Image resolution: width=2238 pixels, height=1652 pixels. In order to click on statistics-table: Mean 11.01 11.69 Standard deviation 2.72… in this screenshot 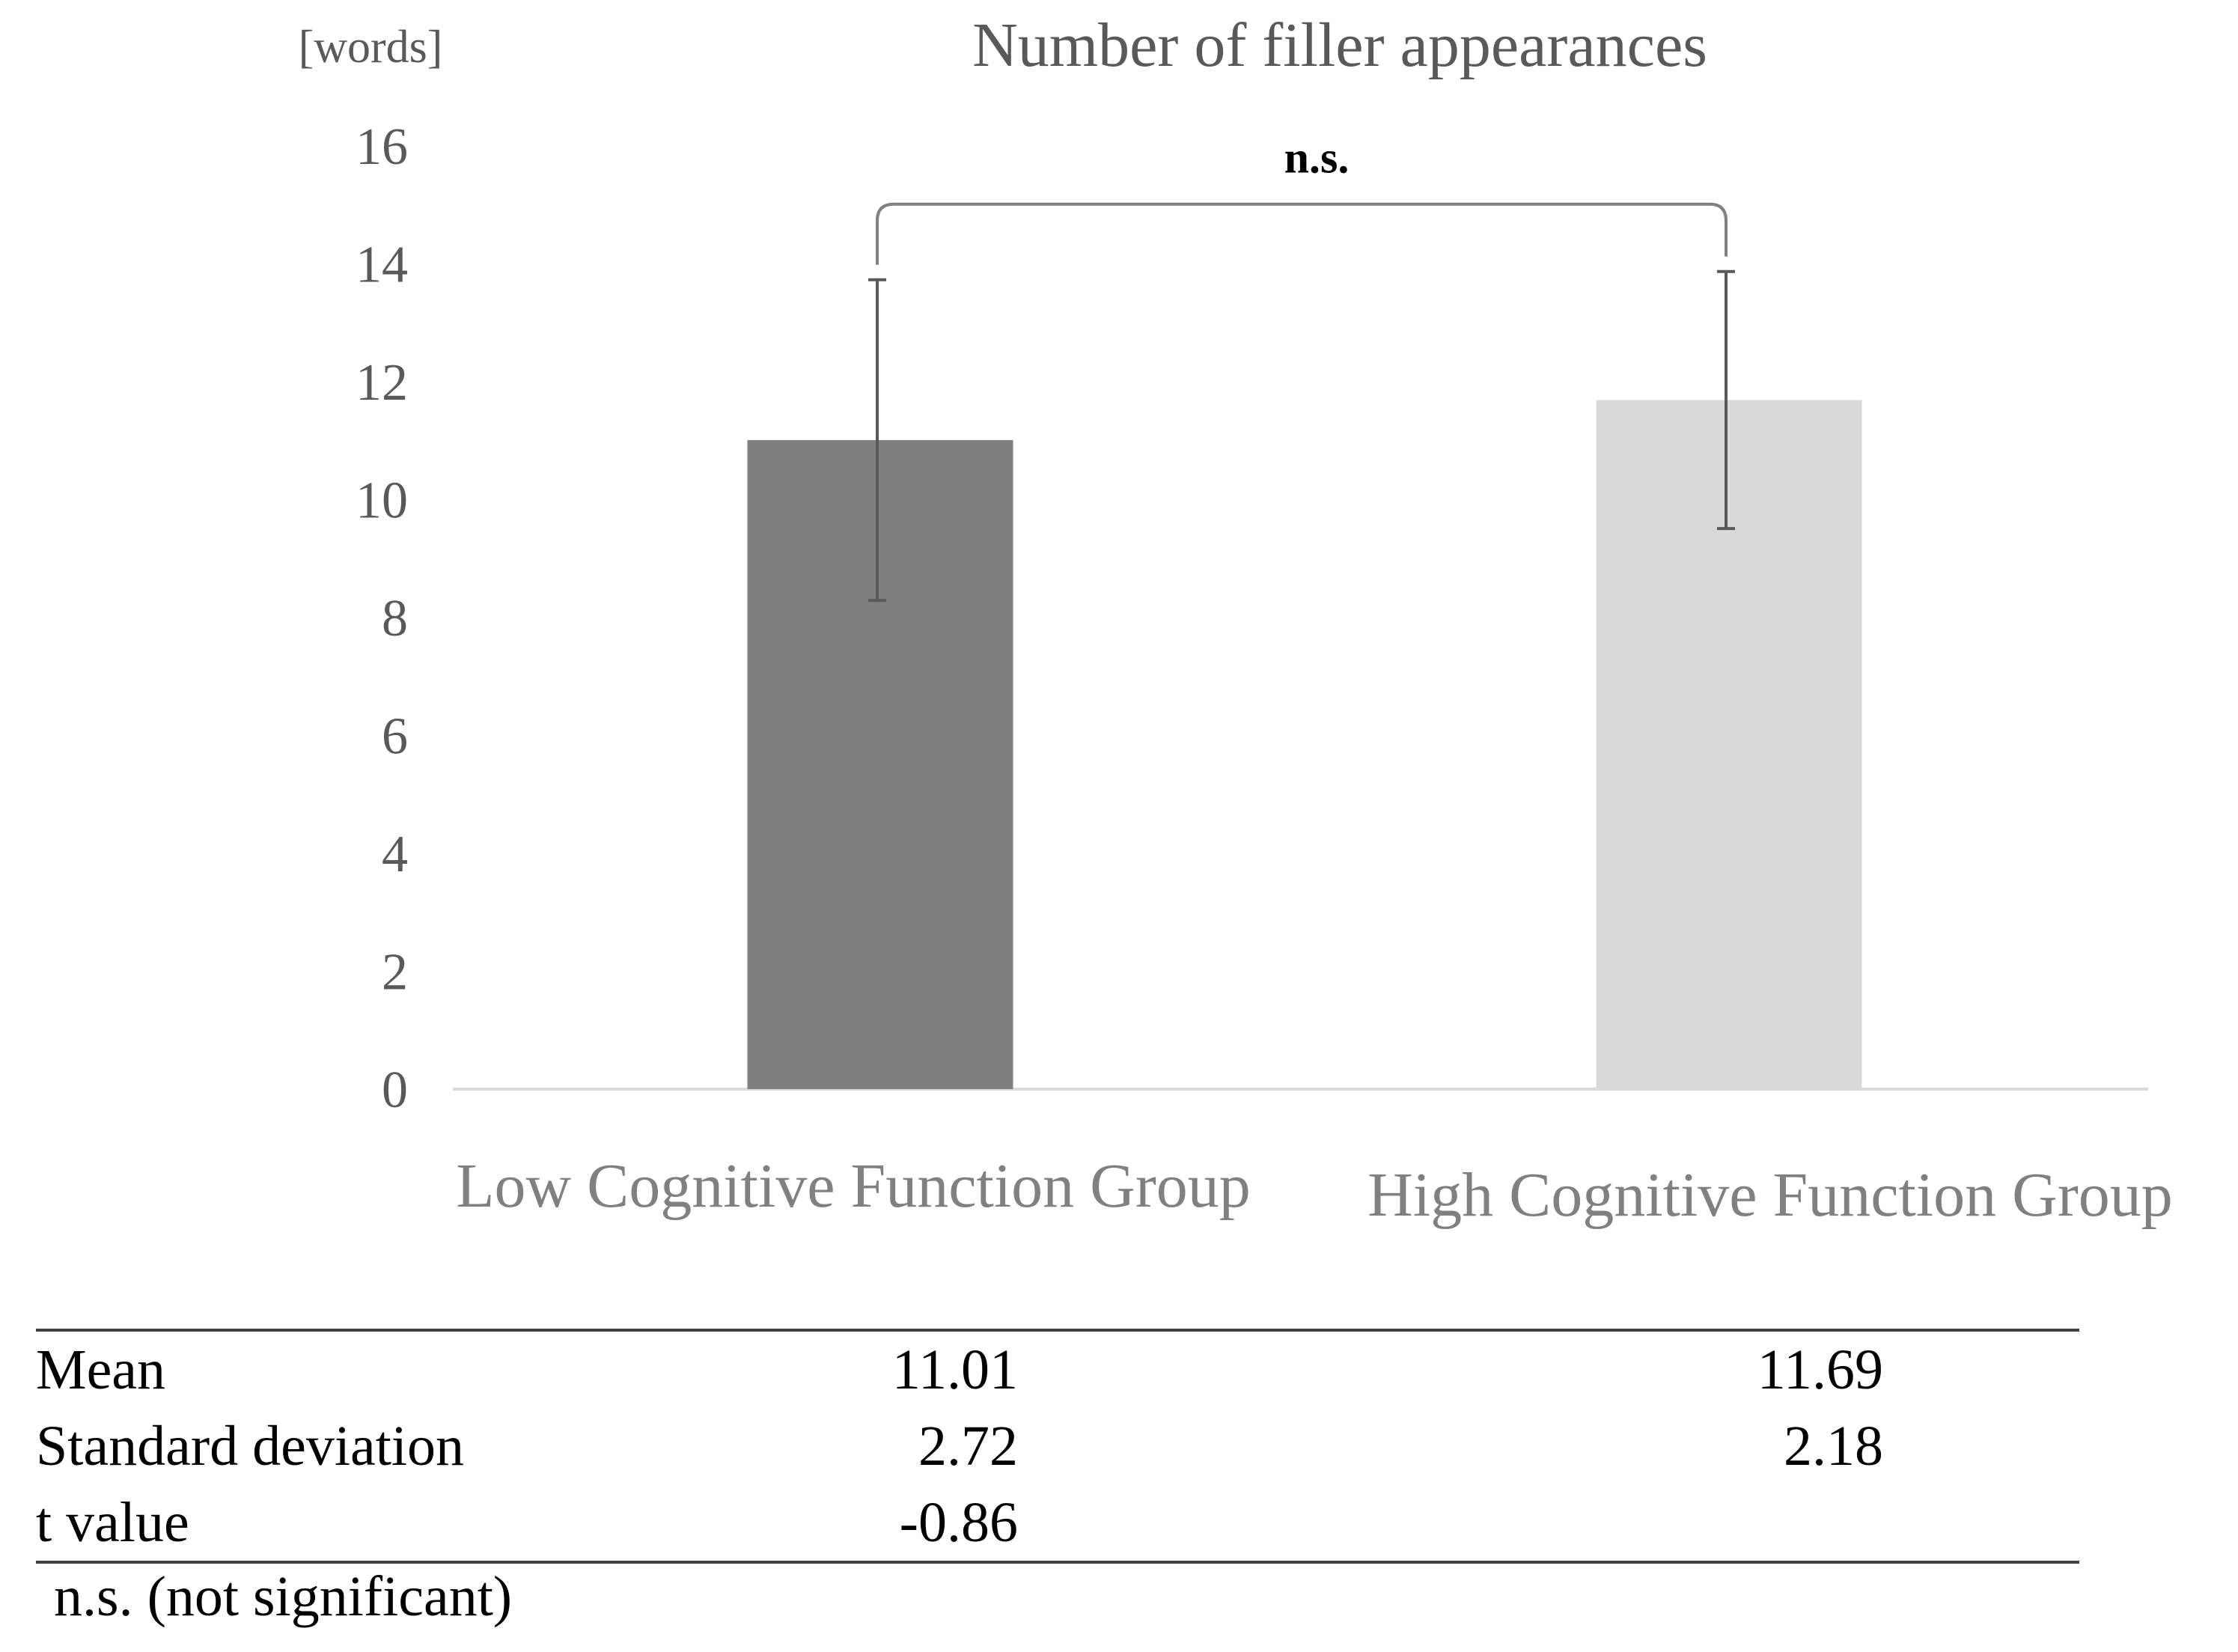, I will do `click(1057, 1446)`.